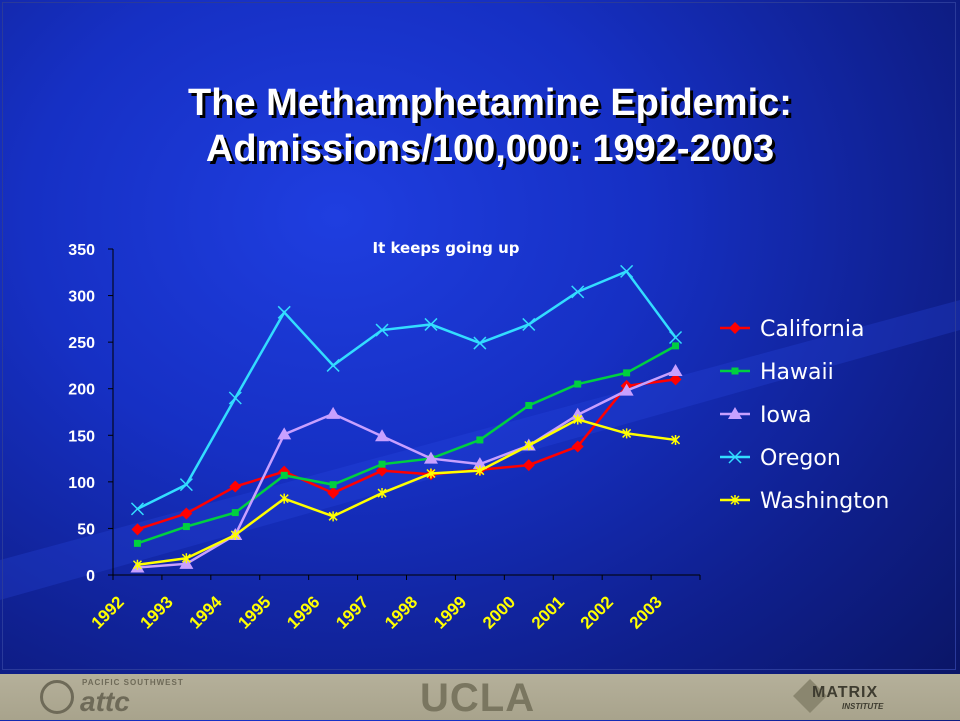 The height and width of the screenshot is (721, 960). Describe the element at coordinates (81, 343) in the screenshot. I see `y-tick-label: 250` at that location.